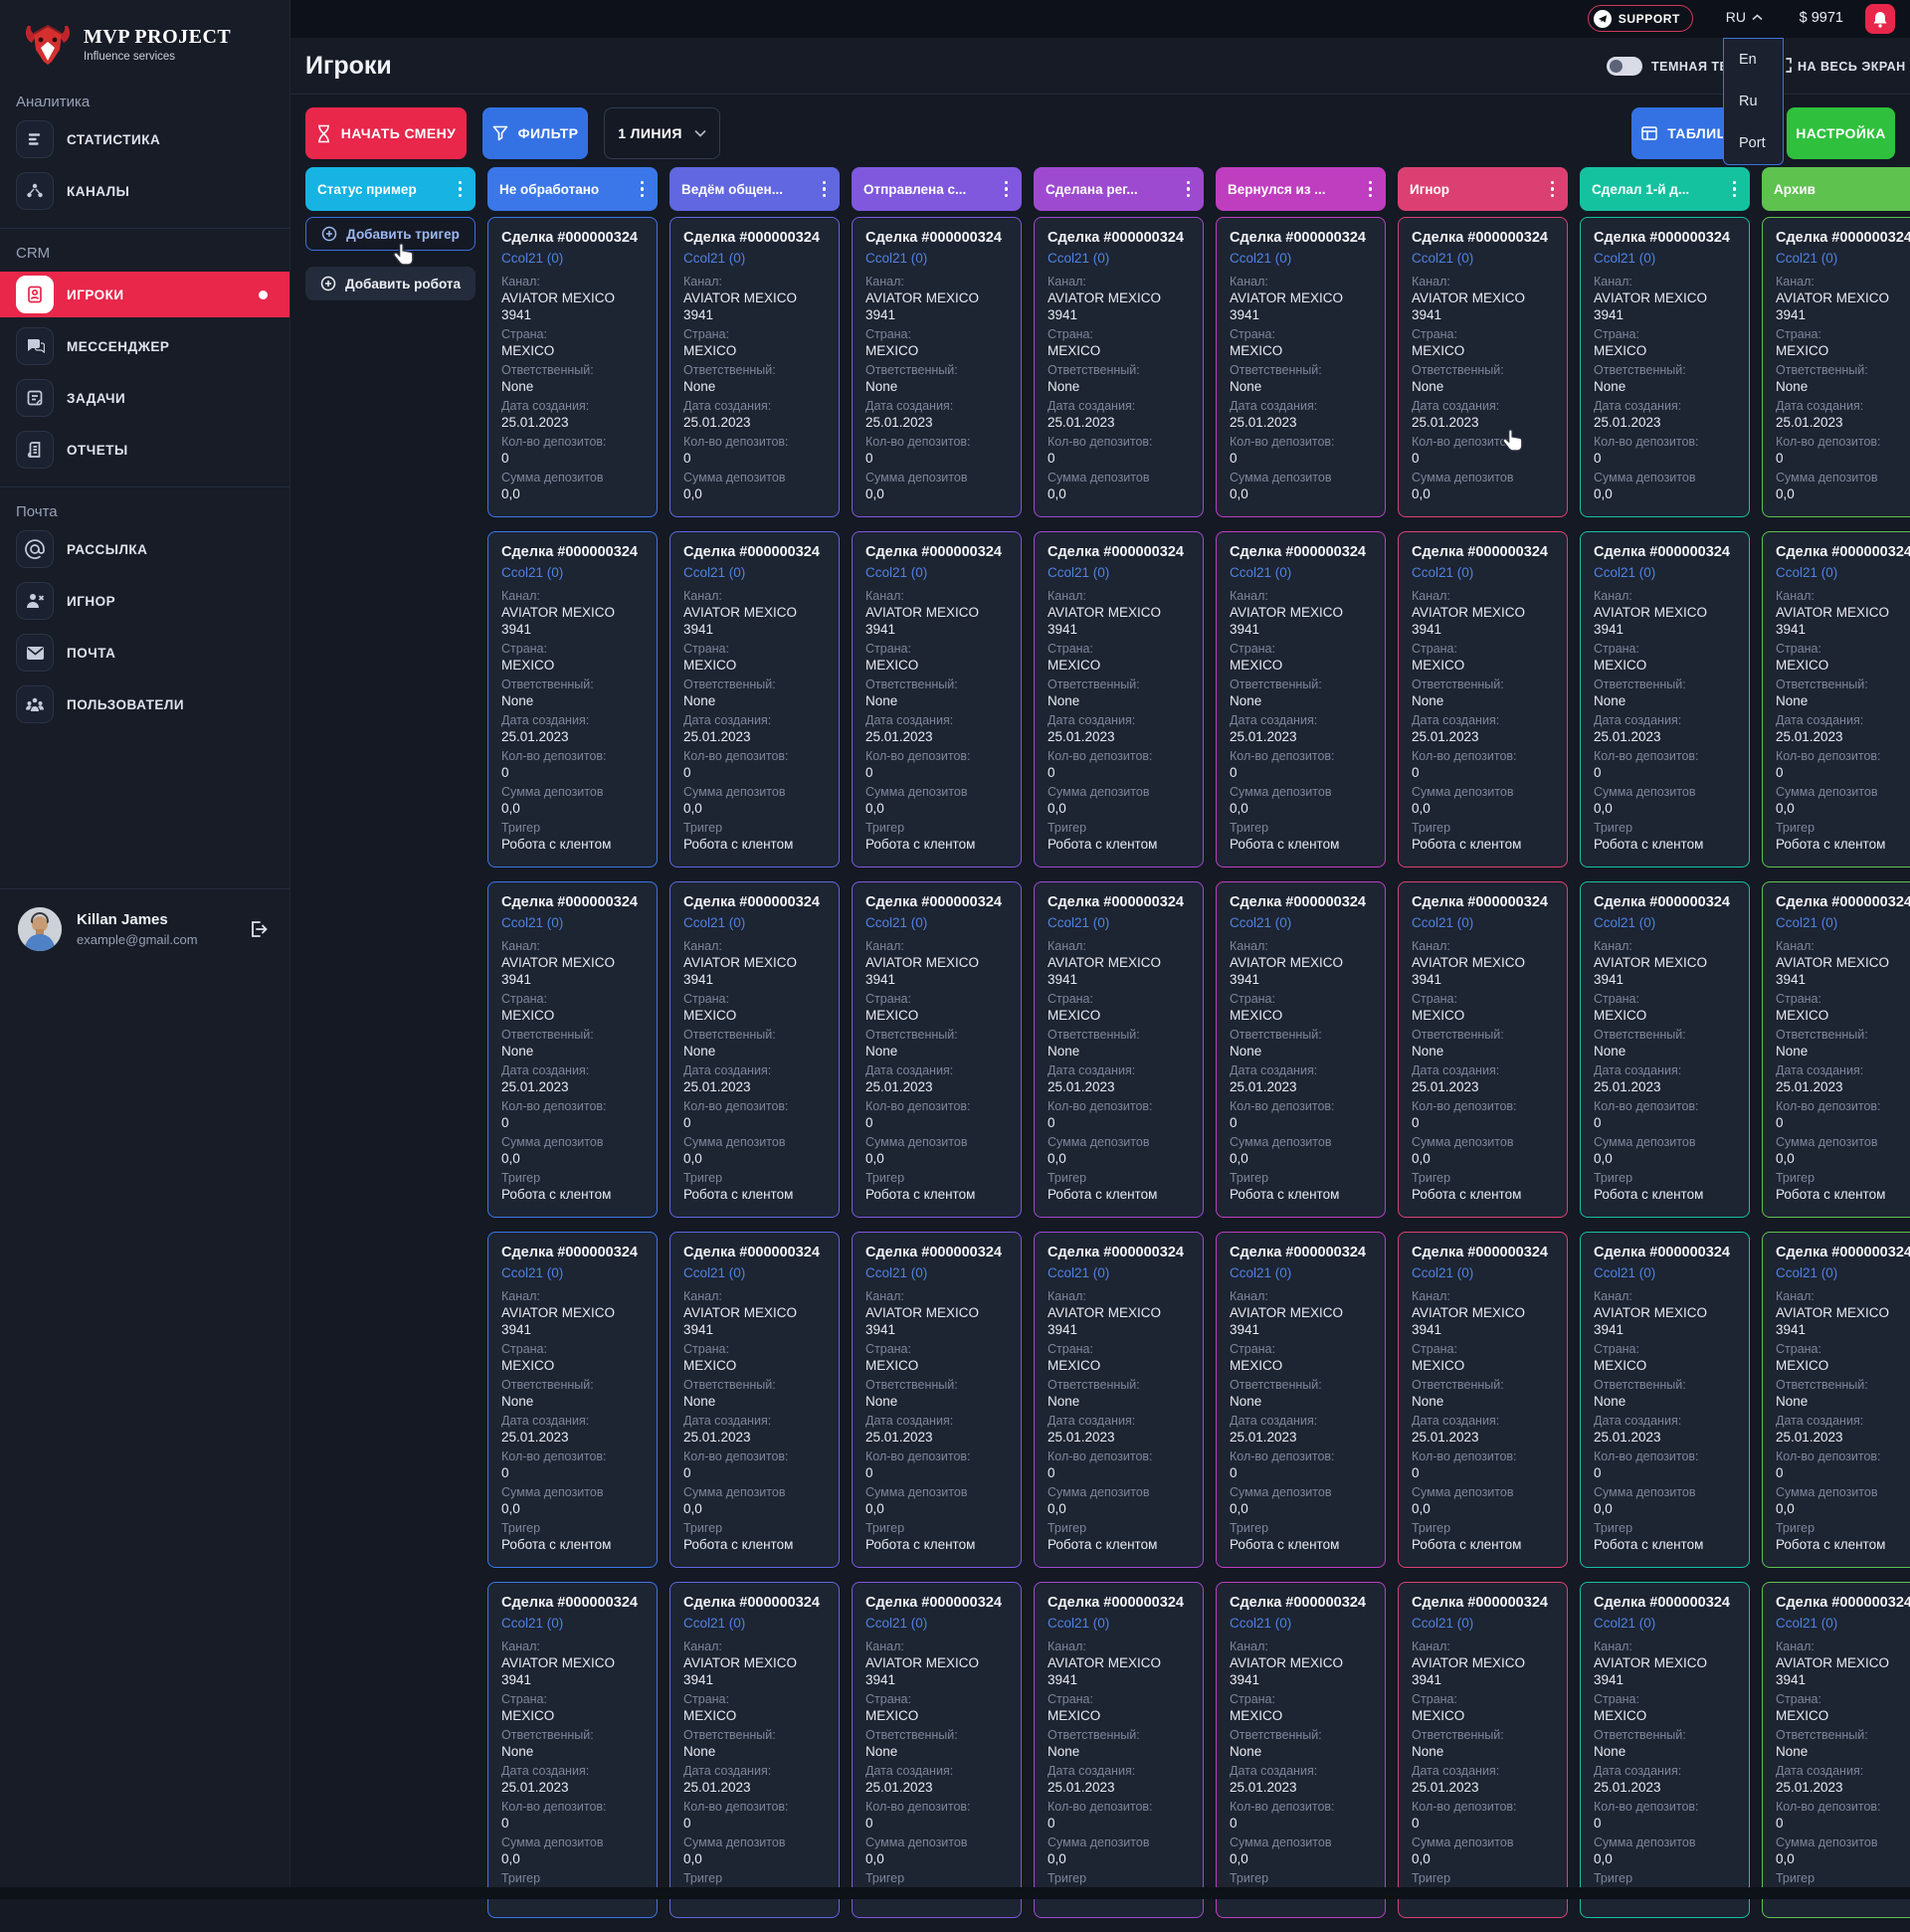 This screenshot has height=1932, width=1910. I want to click on sidebar-item-tasks: ЗАДАЧИ, so click(145, 398).